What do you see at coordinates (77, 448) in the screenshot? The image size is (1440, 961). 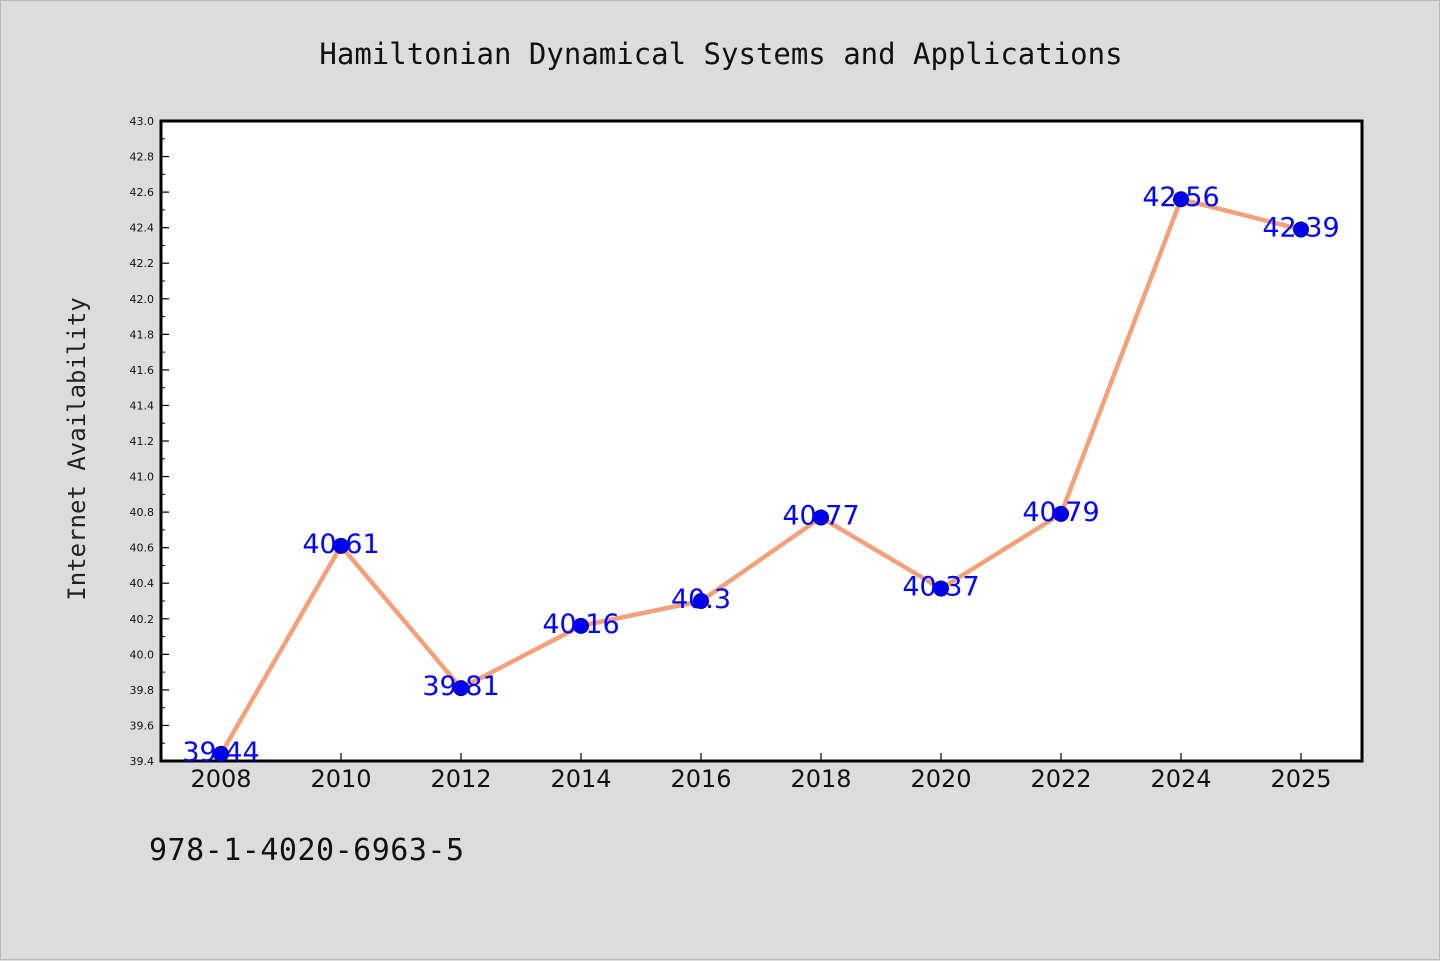 I see `y-axis-label: Internet Availability` at bounding box center [77, 448].